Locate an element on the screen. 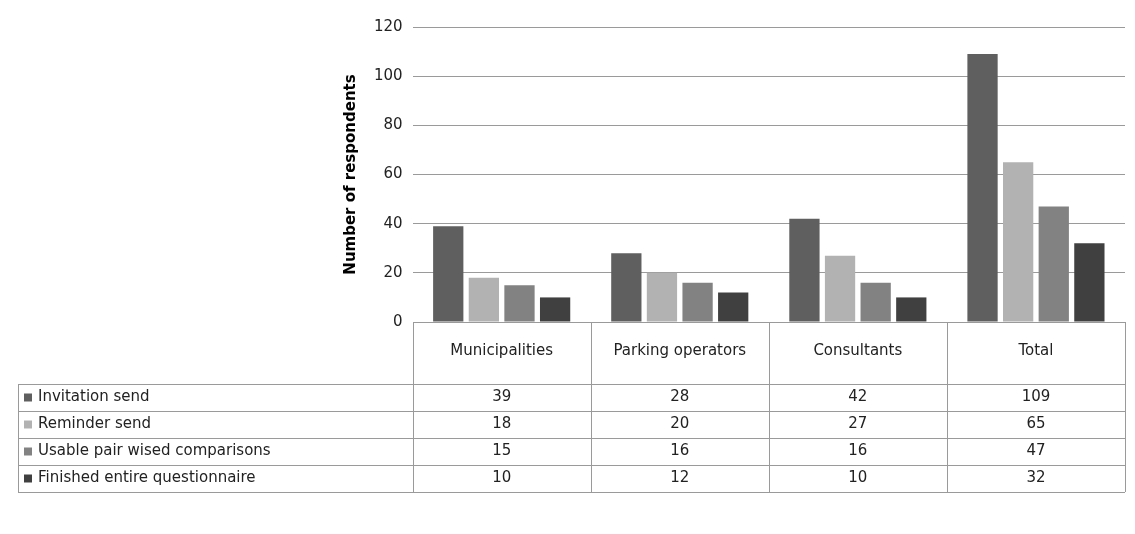  y-tick-label: 60 is located at coordinates (393, 173).